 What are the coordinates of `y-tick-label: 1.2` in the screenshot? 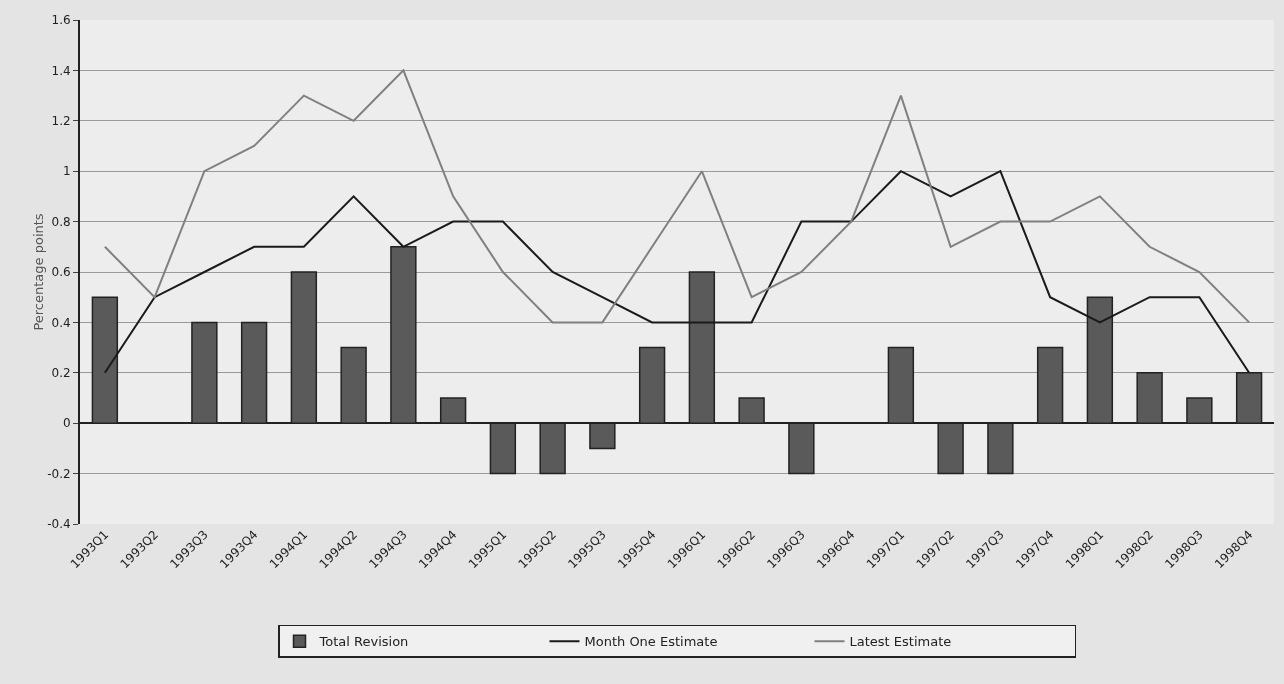 It's located at (61, 121).